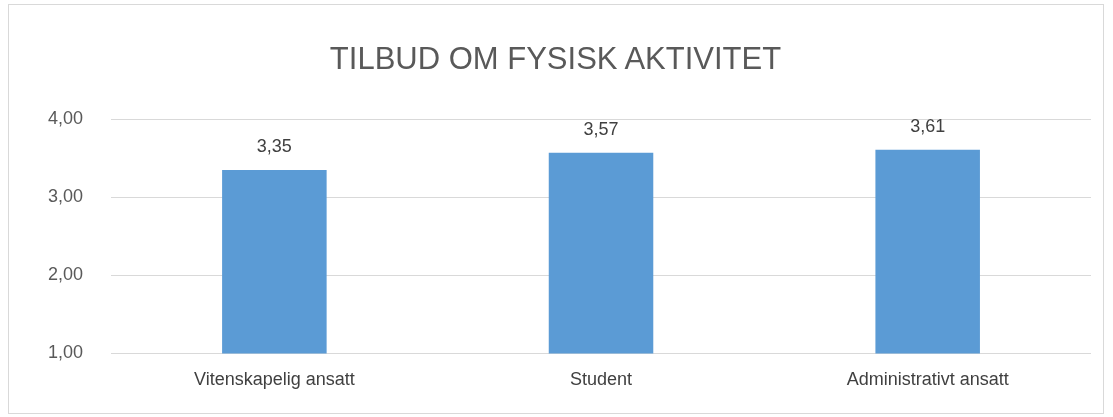 The width and height of the screenshot is (1113, 417). What do you see at coordinates (601, 128) in the screenshot?
I see `data-label: 3,57` at bounding box center [601, 128].